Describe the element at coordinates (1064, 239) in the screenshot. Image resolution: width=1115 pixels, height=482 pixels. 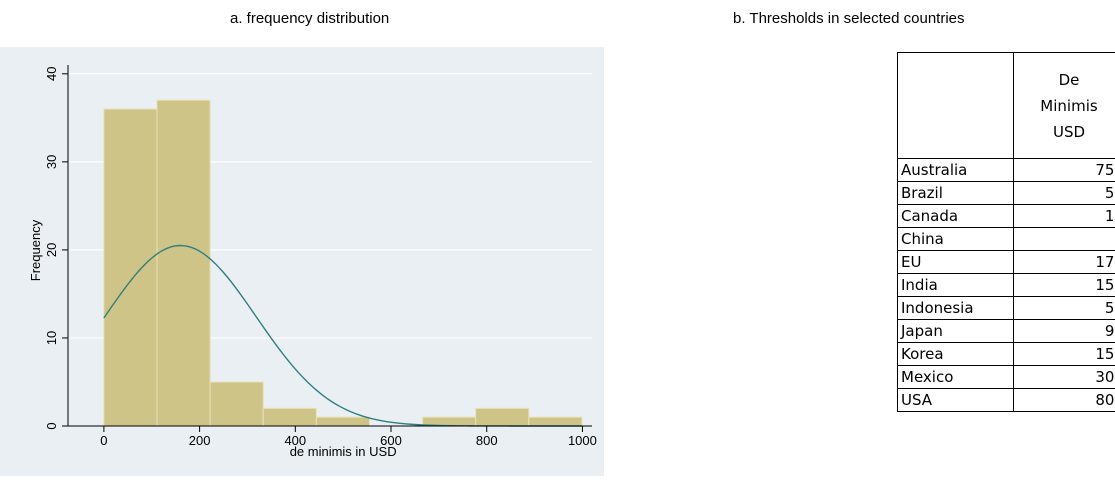
I see `threshold-value-cell: 8` at that location.